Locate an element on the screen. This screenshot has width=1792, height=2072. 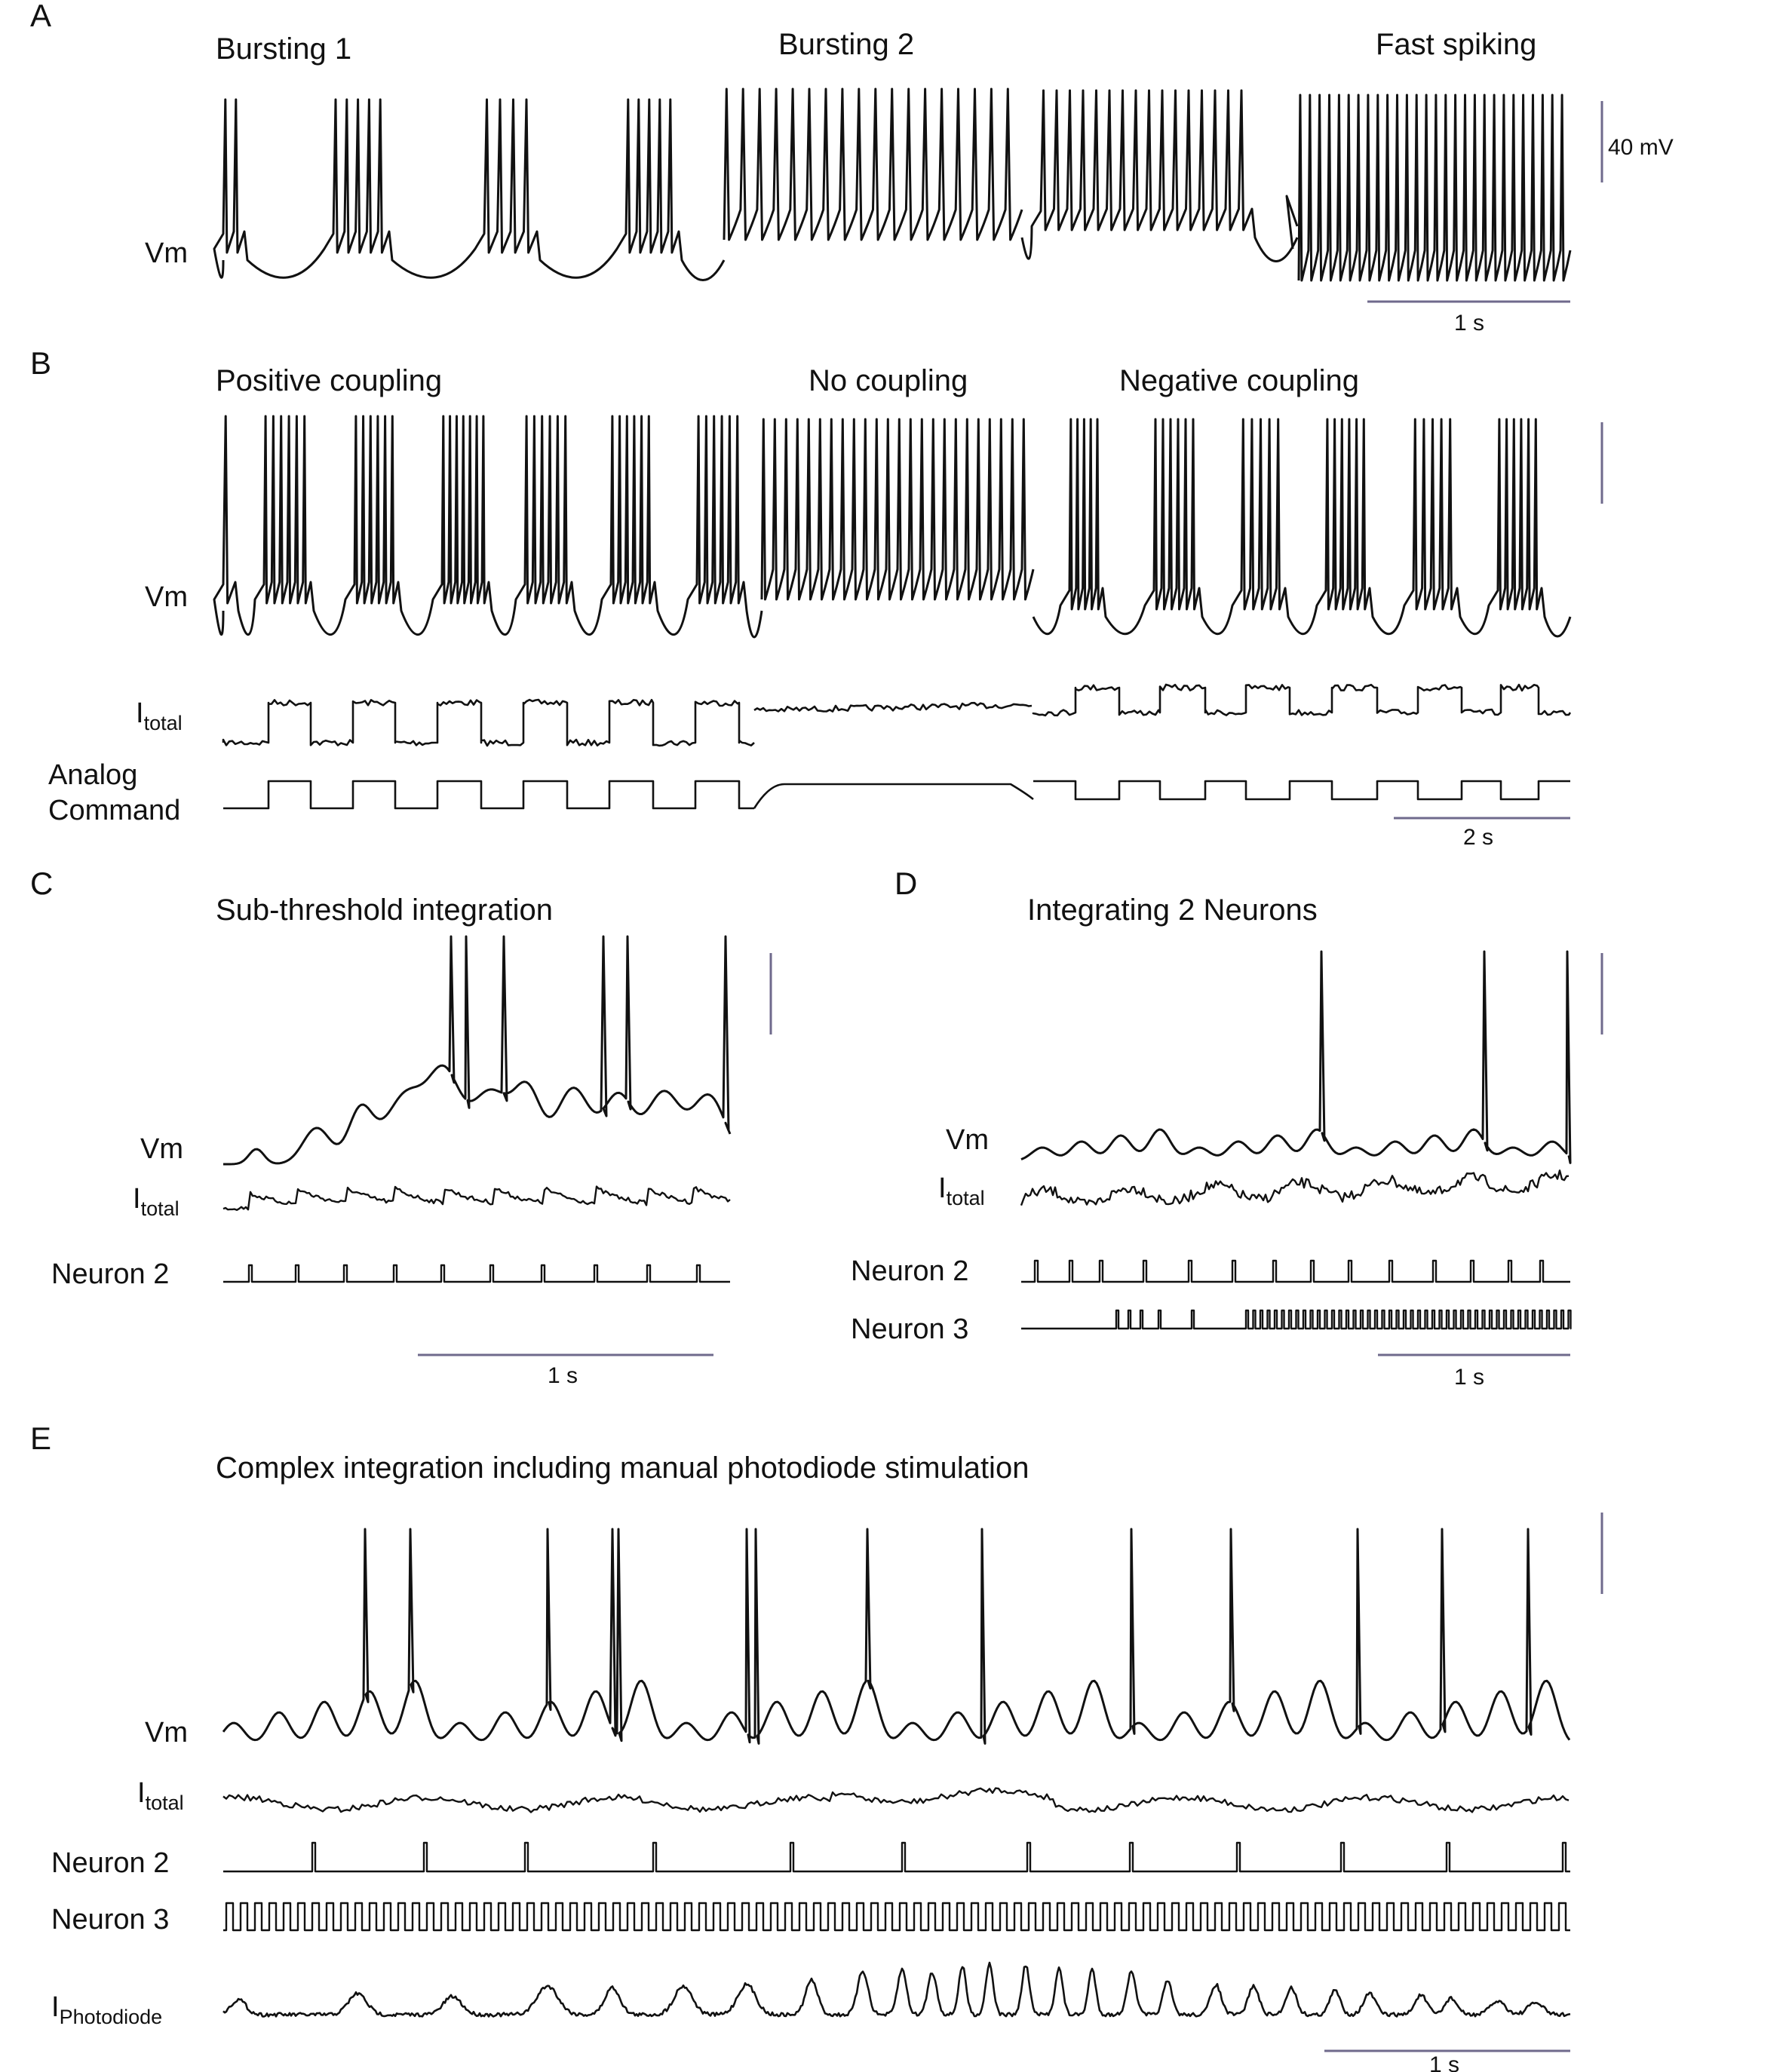
b-an-path is located at coordinates (897, 795).